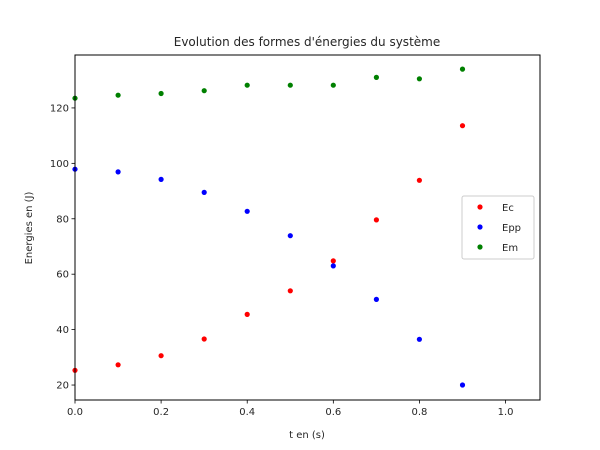 The width and height of the screenshot is (600, 450). I want to click on legend-box, so click(498, 227).